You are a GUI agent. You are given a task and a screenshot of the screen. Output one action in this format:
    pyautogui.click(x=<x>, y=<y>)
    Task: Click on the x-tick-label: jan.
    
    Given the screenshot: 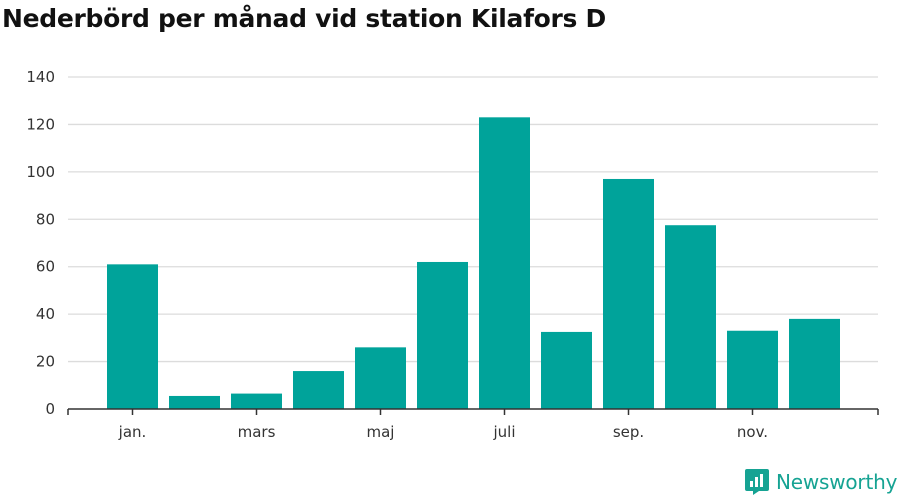 What is the action you would take?
    pyautogui.click(x=132, y=432)
    